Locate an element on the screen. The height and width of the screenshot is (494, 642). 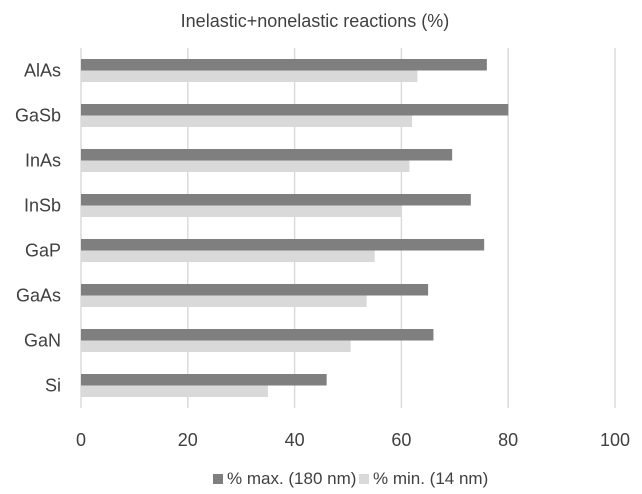
x-tick-label: 40 is located at coordinates (295, 440).